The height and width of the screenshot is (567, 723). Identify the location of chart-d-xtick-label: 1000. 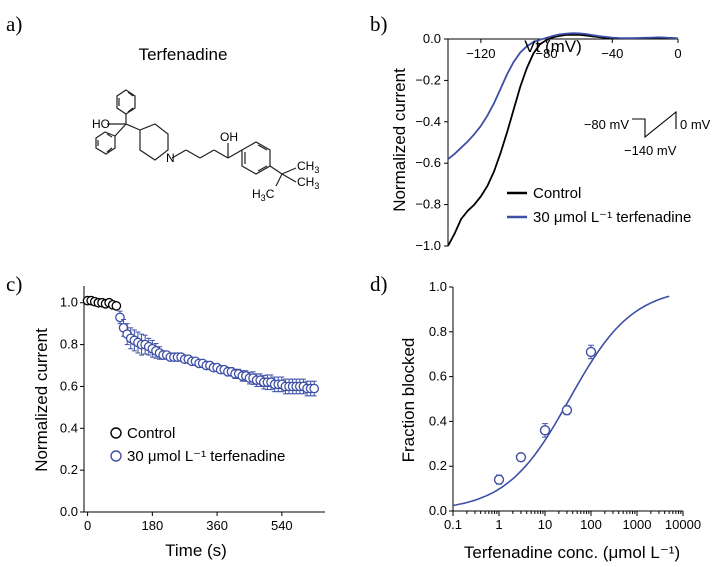
(637, 524).